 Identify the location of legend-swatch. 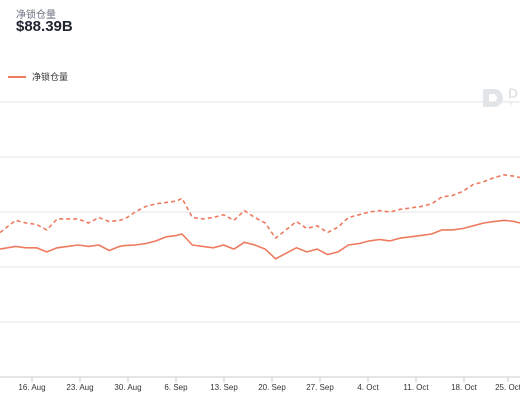
(17, 76).